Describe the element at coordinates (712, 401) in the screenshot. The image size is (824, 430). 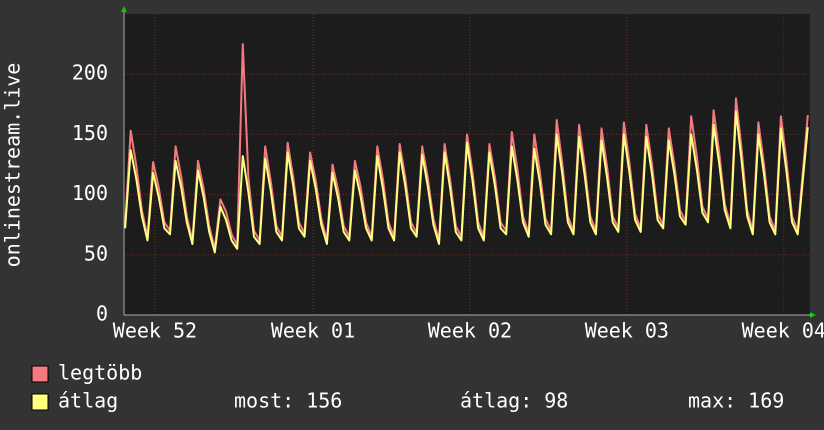
I see `stat-label: max:` at that location.